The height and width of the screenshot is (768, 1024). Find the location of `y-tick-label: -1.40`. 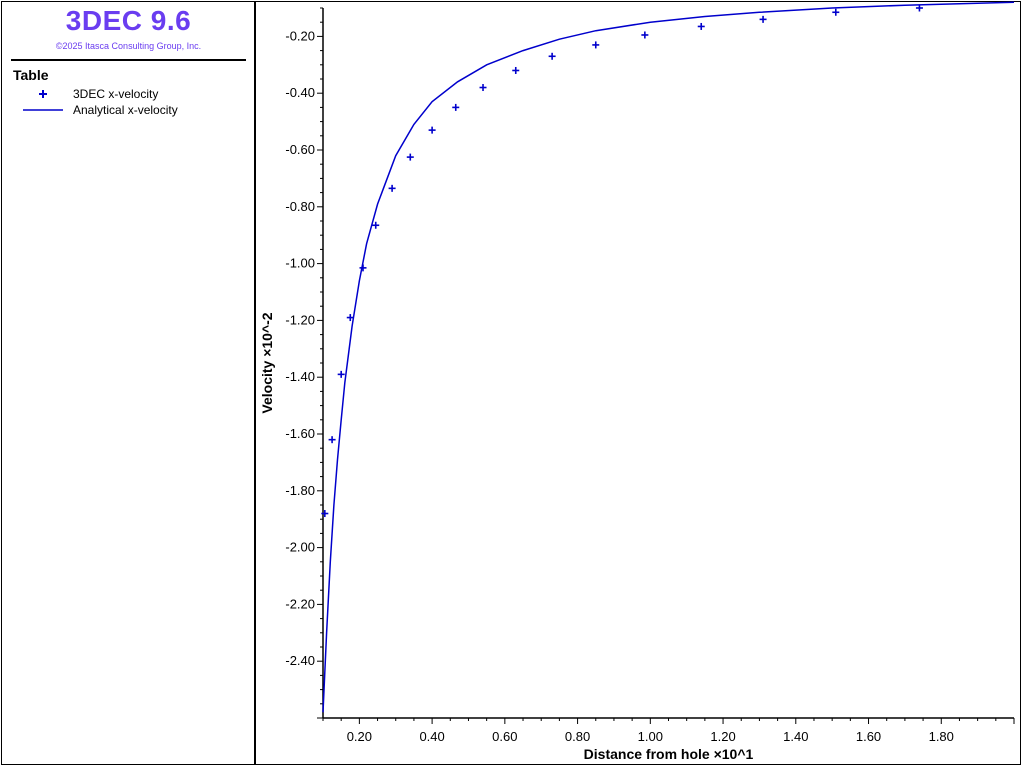

y-tick-label: -1.40 is located at coordinates (300, 376).